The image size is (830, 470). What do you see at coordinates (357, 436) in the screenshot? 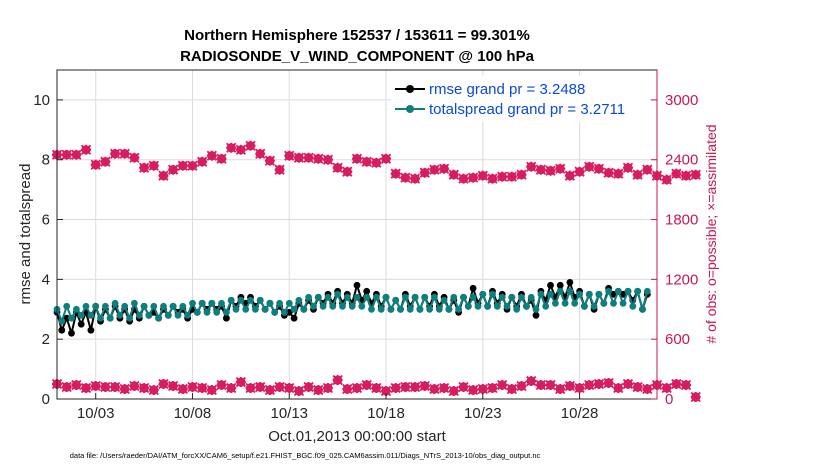
I see `x-axis-label: Oct.01,2013 00:00:00 start` at bounding box center [357, 436].